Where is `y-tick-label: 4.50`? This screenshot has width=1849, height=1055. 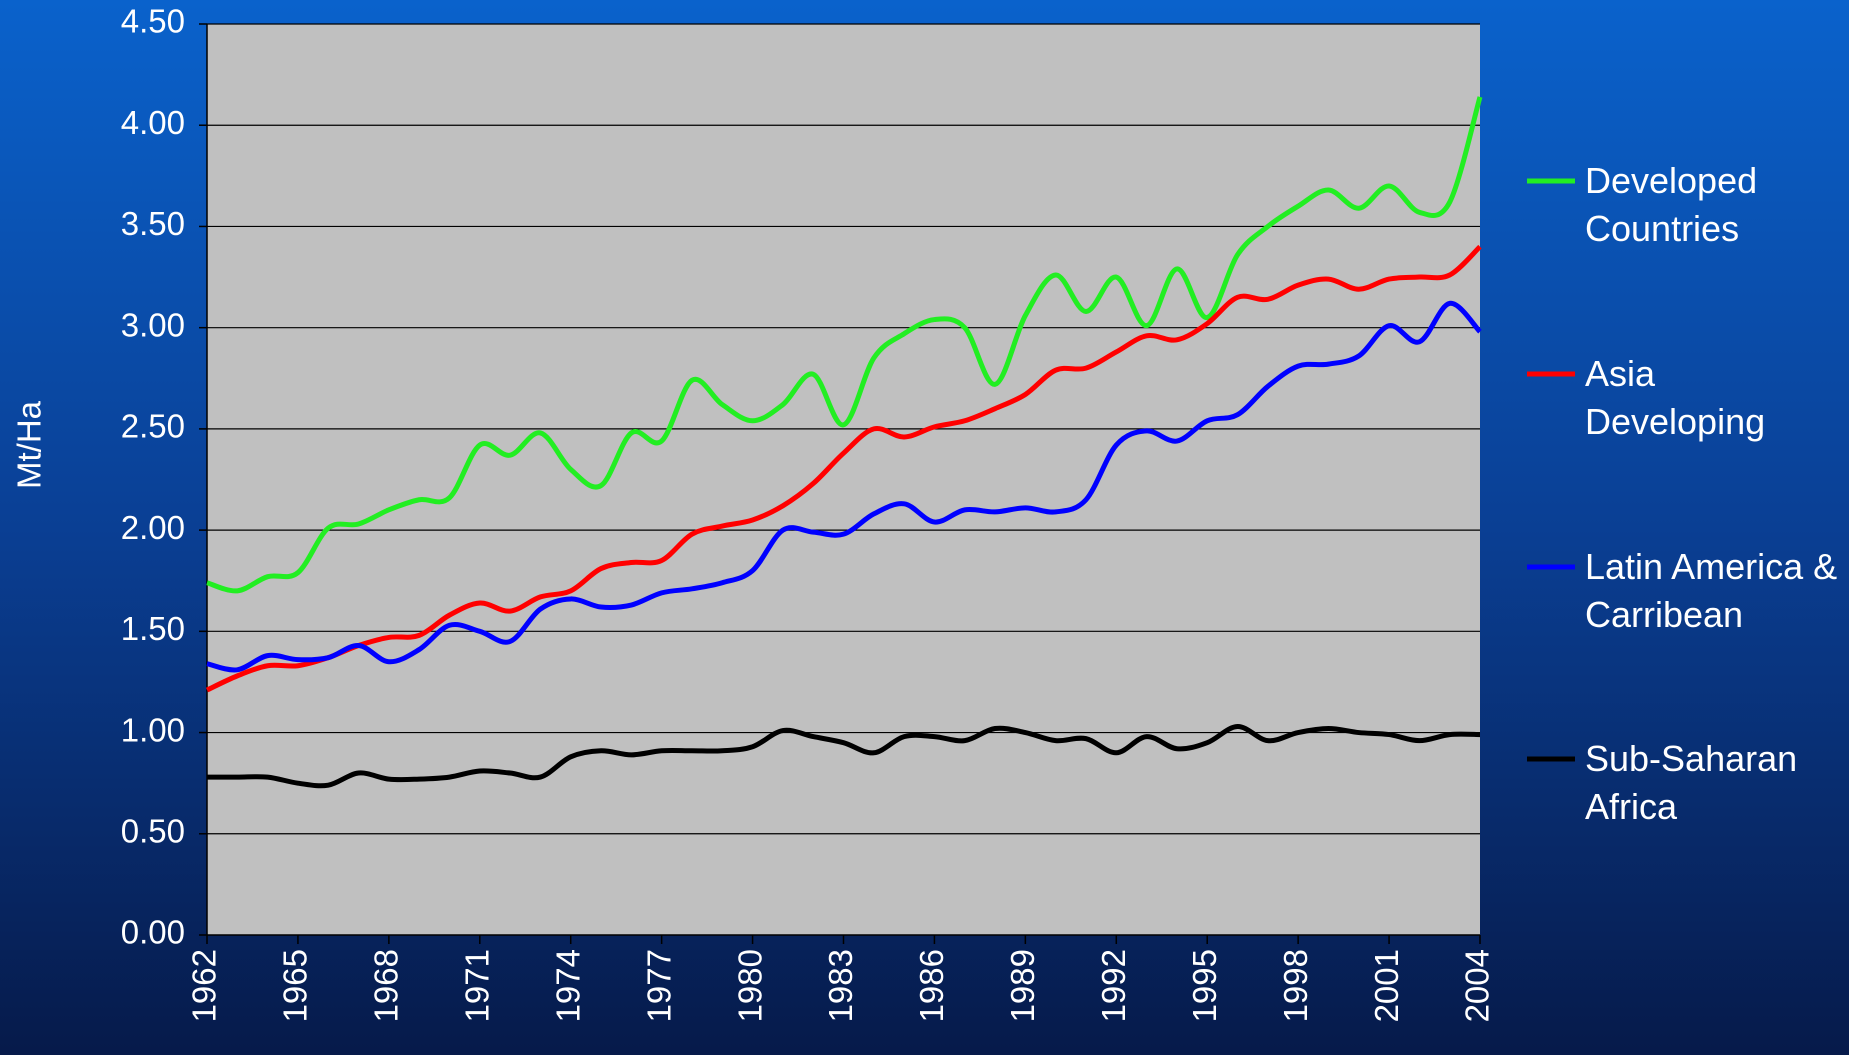 y-tick-label: 4.50 is located at coordinates (153, 21).